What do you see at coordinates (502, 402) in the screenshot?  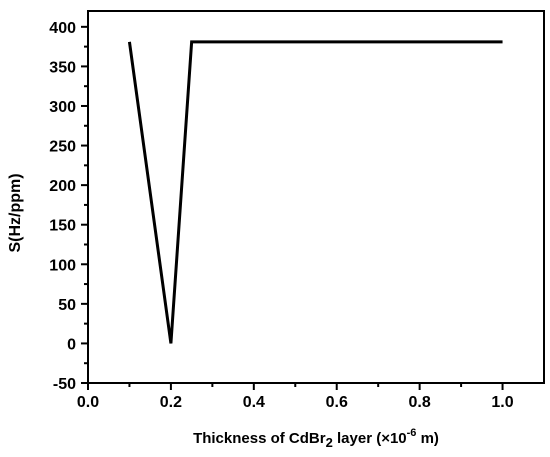 I see `x-tick-label: 1.0` at bounding box center [502, 402].